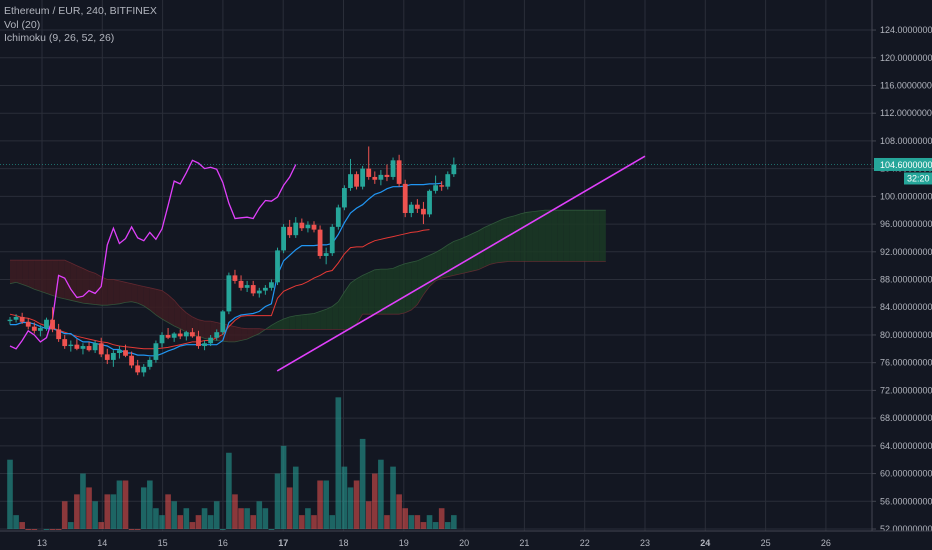 The width and height of the screenshot is (932, 550). What do you see at coordinates (22, 24) in the screenshot?
I see `volume-indicator-label: Vol (20)` at bounding box center [22, 24].